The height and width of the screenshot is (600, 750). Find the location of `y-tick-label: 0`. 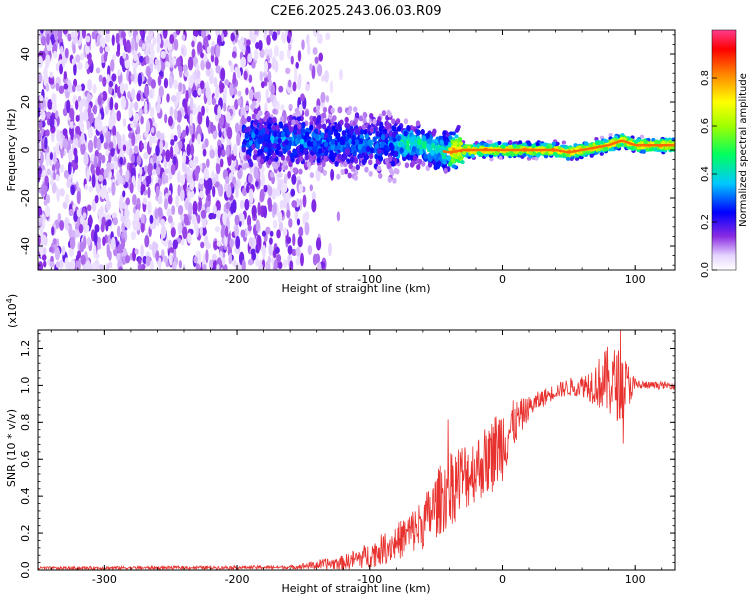

y-tick-label: 0 is located at coordinates (25, 150).